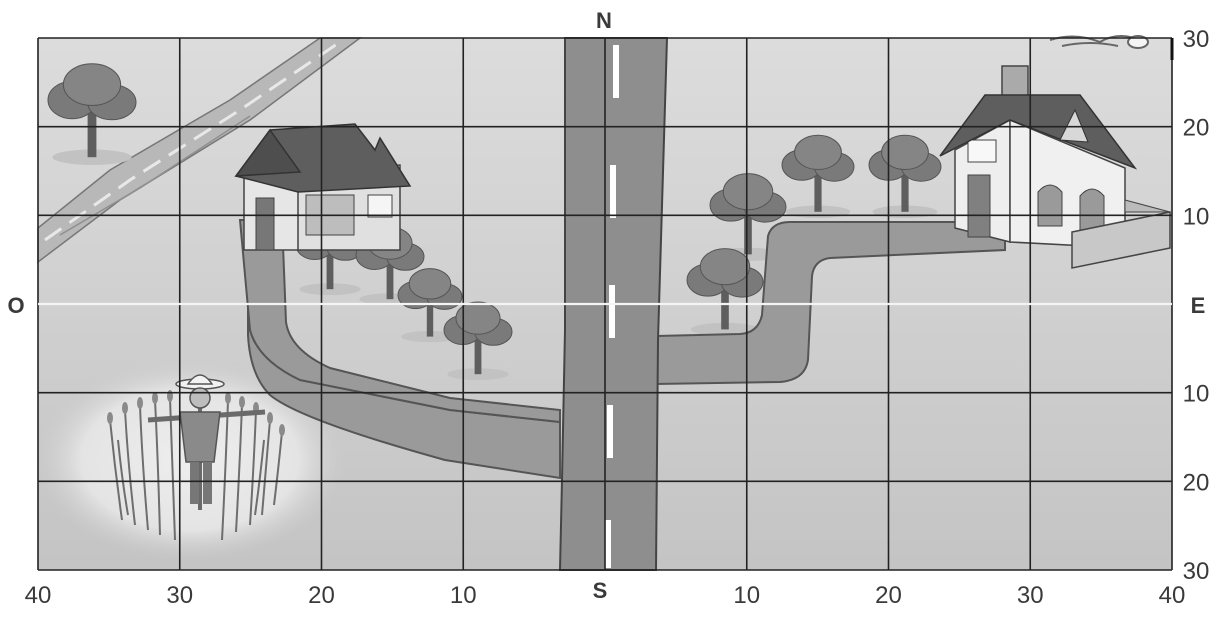 The image size is (1219, 617). I want to click on compass-west: O, so click(15, 305).